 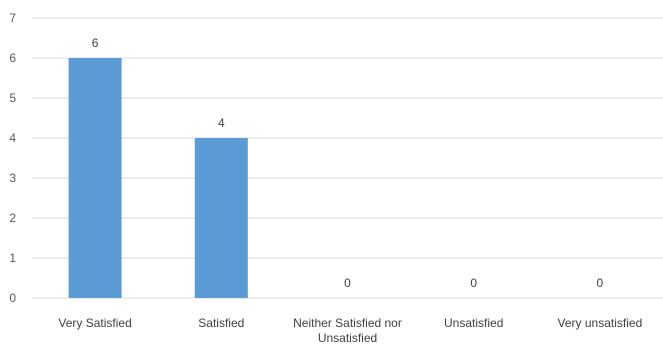 I want to click on x-category-label: Neither Satisfied nor Unsatisfied, so click(x=347, y=330).